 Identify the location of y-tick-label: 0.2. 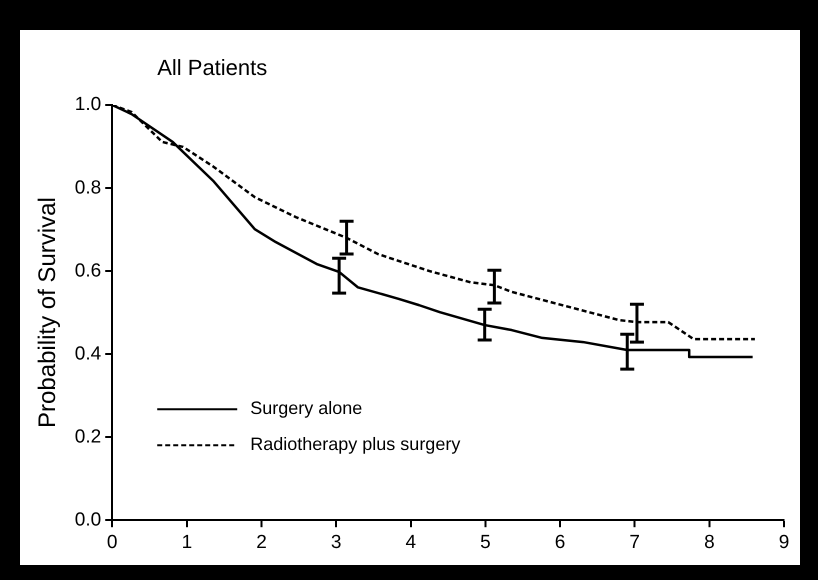
(88, 437).